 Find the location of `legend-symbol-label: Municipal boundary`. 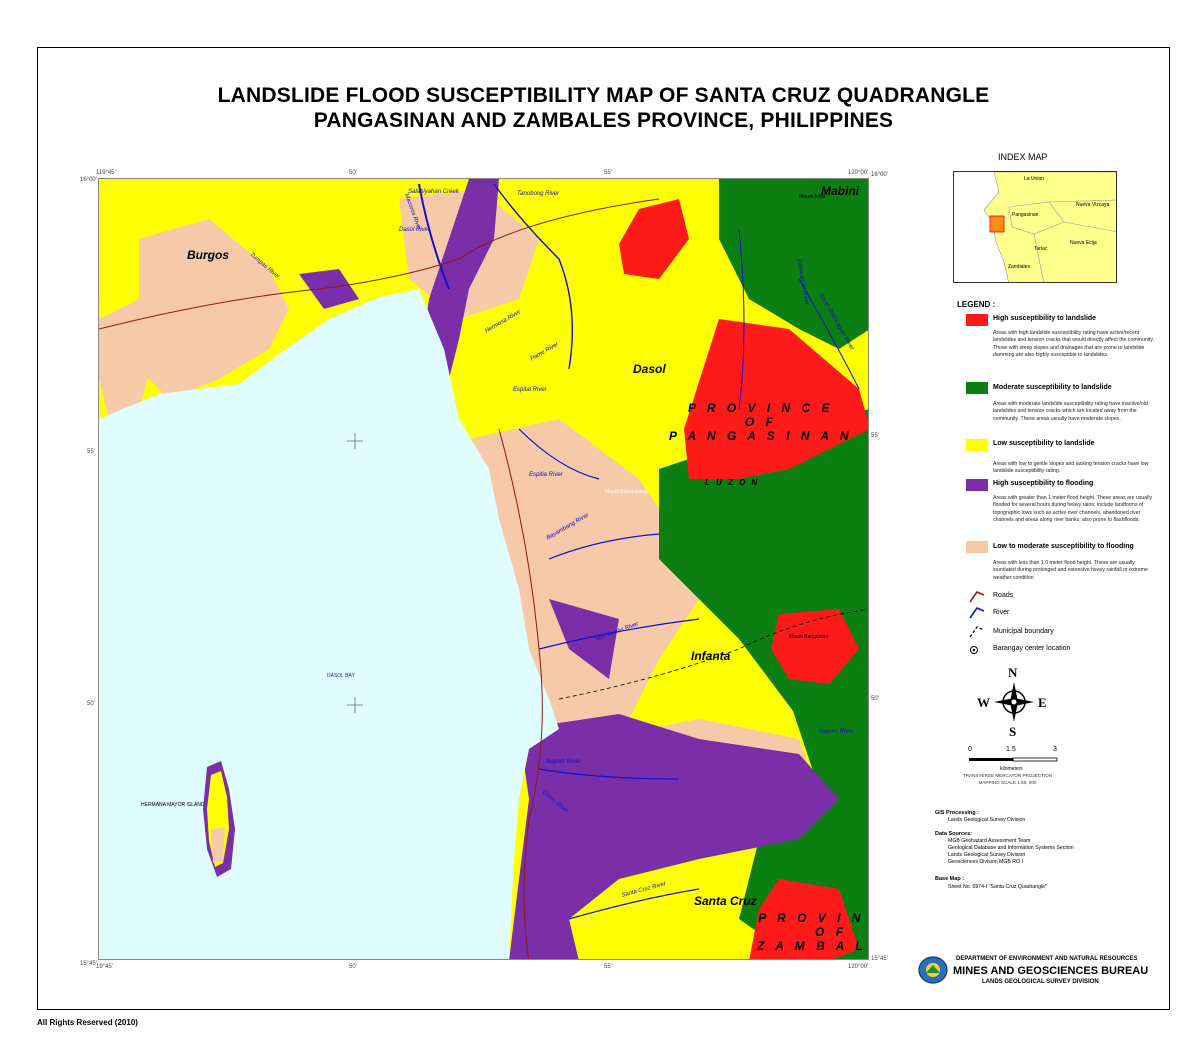

legend-symbol-label: Municipal boundary is located at coordinates (1023, 631).